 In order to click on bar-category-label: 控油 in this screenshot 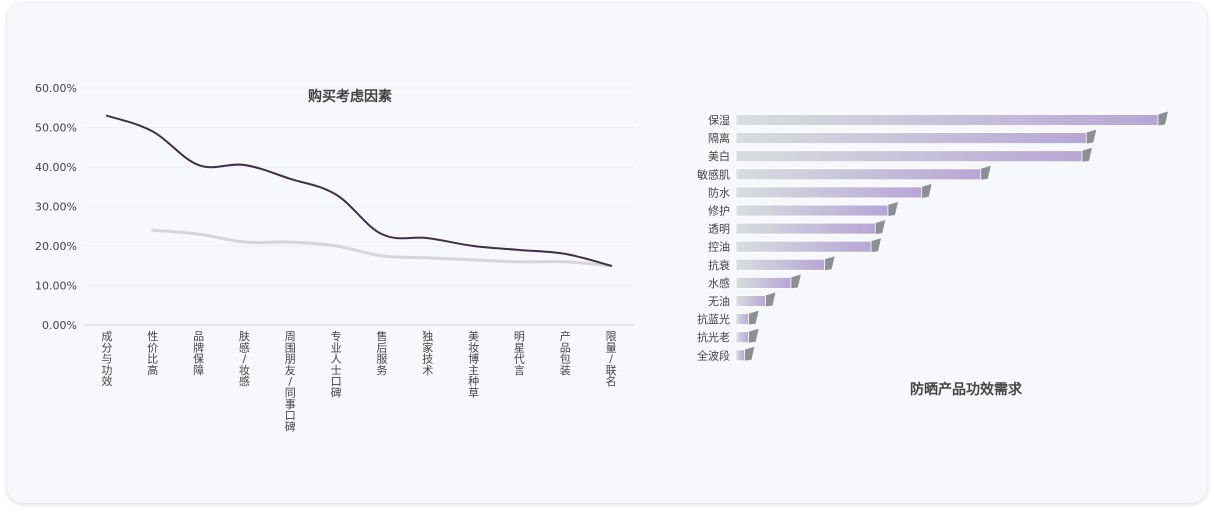, I will do `click(719, 247)`.